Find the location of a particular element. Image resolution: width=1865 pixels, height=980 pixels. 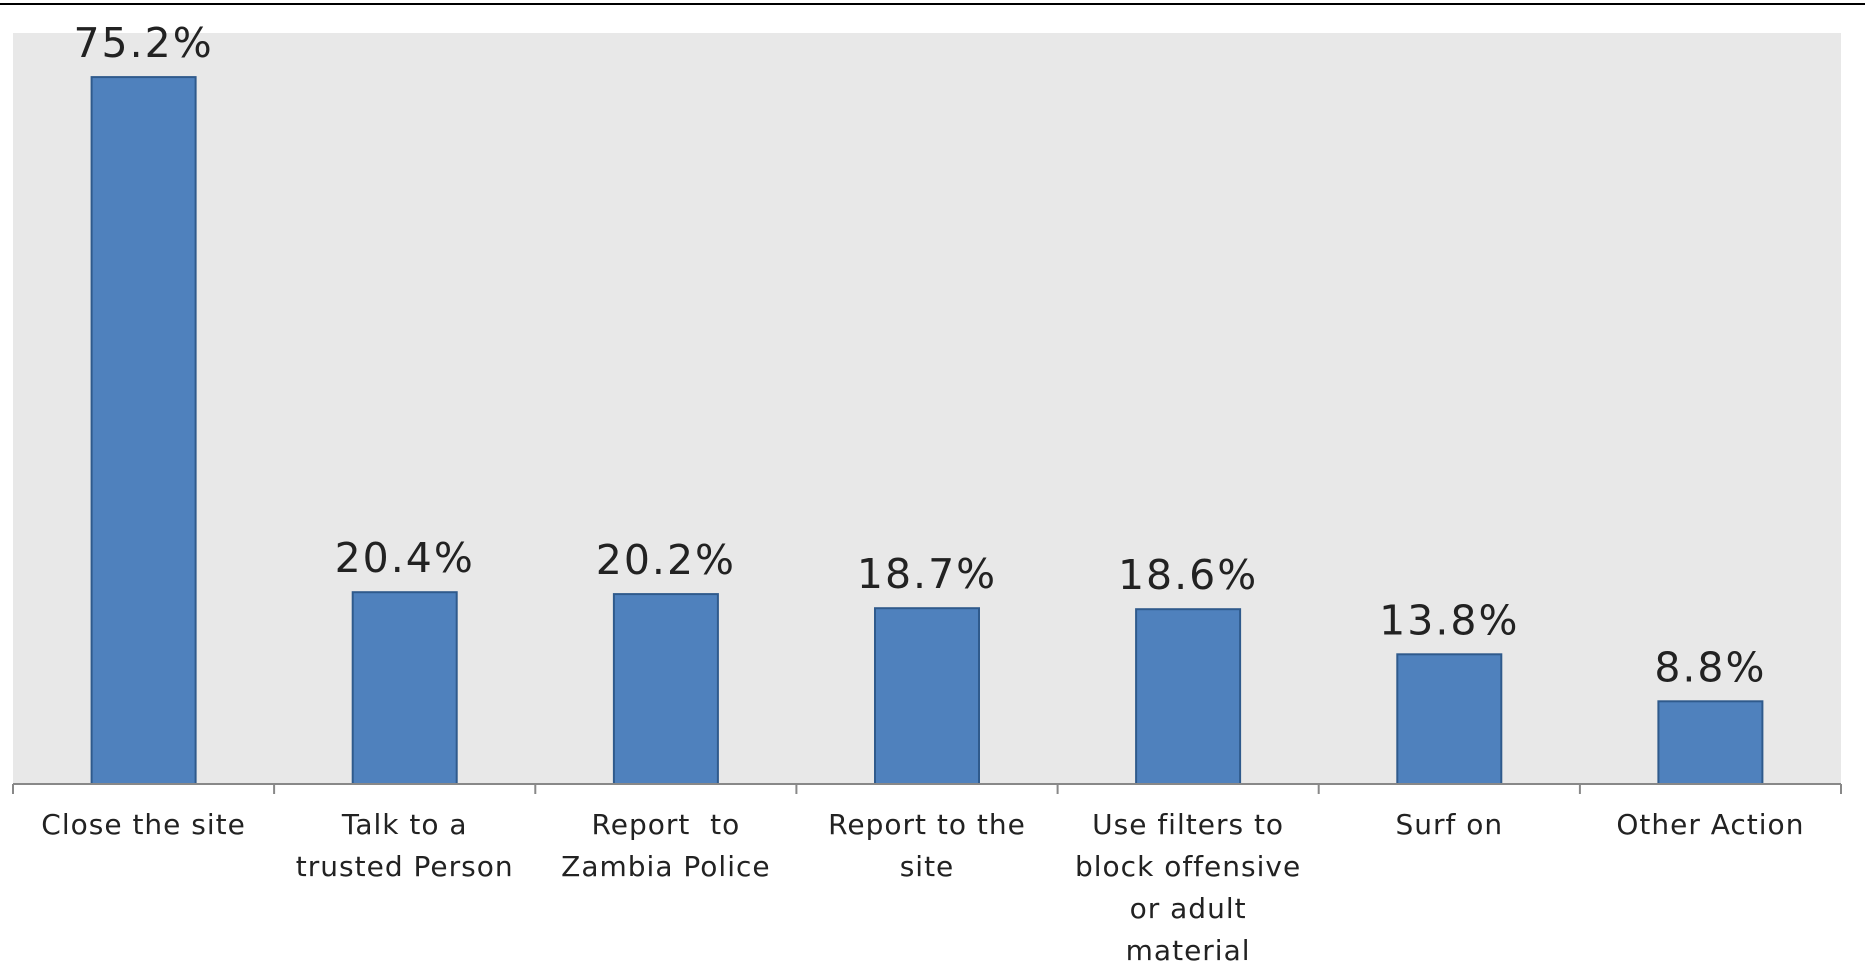

x-tick-label: block offensive is located at coordinates (1188, 866).